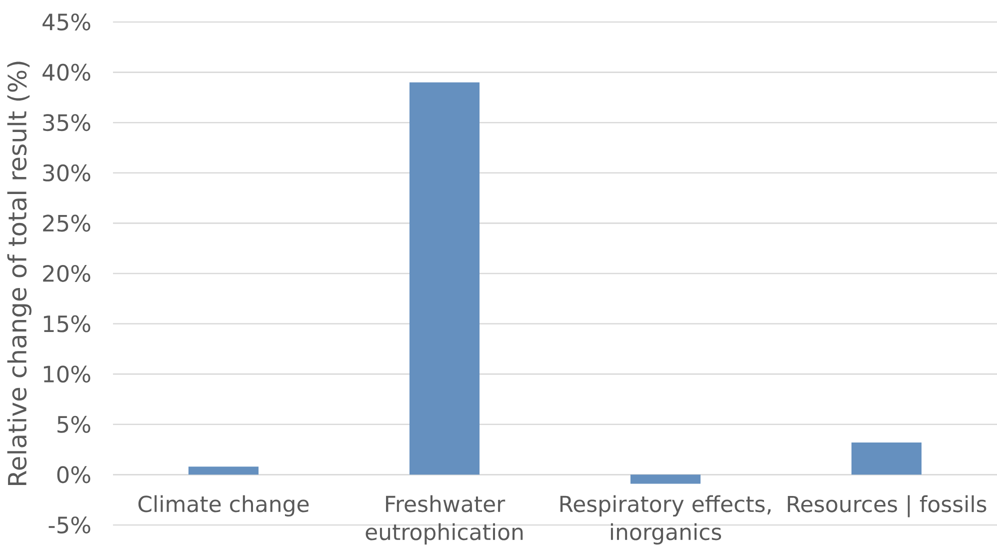  What do you see at coordinates (19, 273) in the screenshot?
I see `y-axis-title: Relative change of total result (%)` at bounding box center [19, 273].